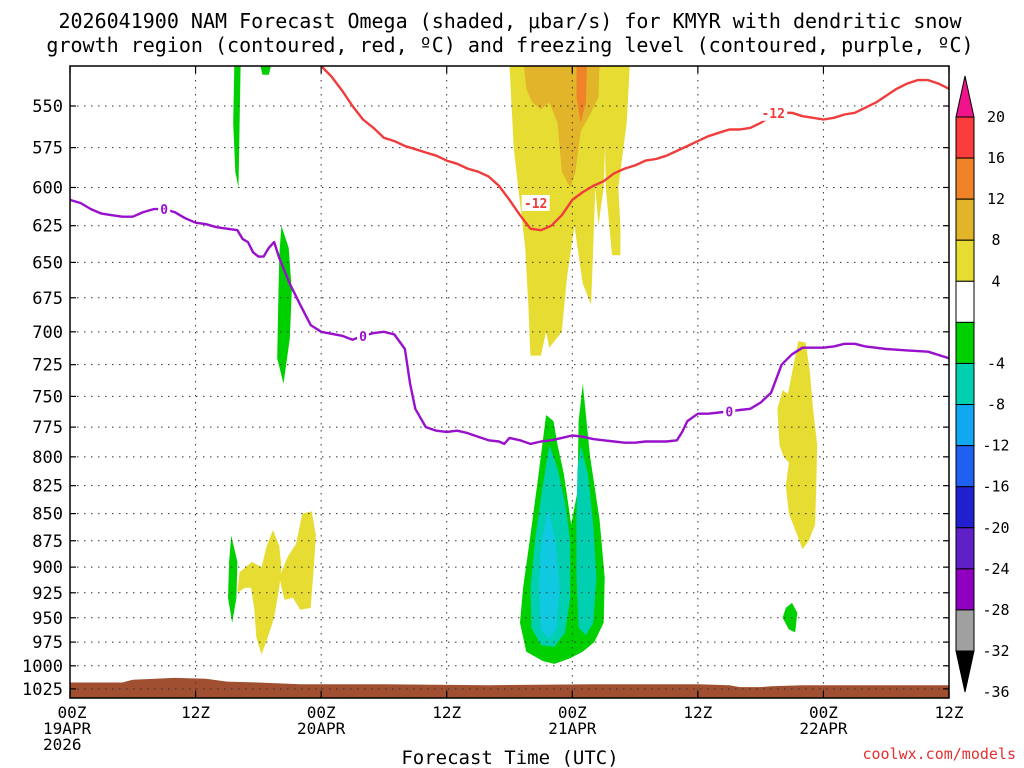 The height and width of the screenshot is (768, 1024). I want to click on x-tick-label: 2026, so click(62, 744).